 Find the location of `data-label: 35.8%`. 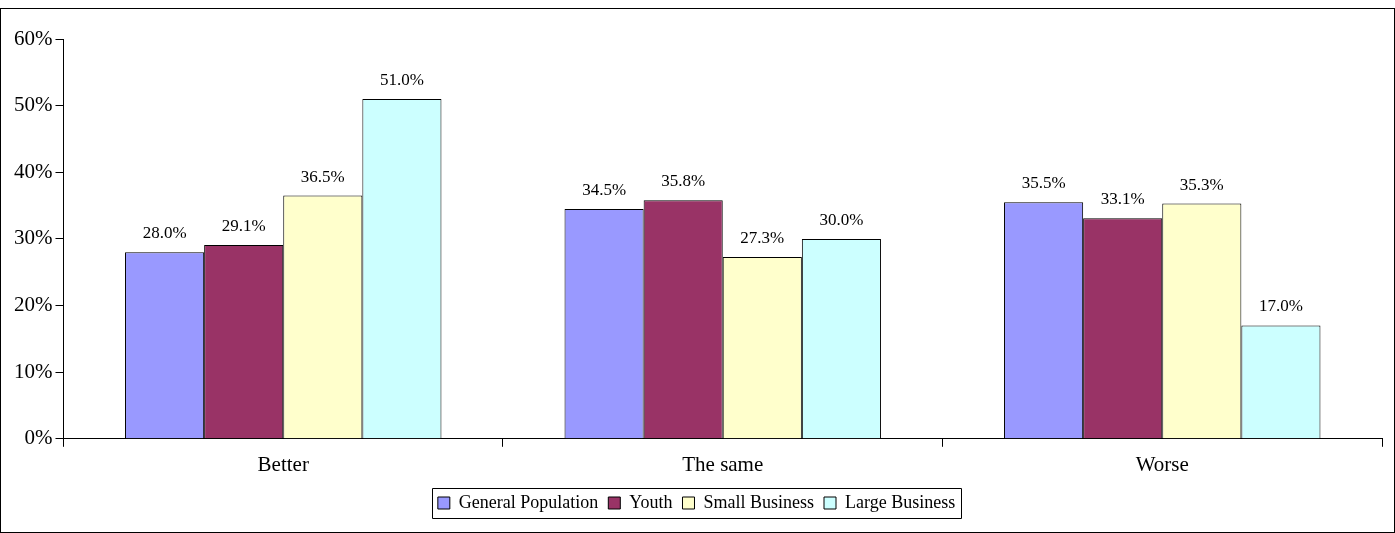

data-label: 35.8% is located at coordinates (683, 181).